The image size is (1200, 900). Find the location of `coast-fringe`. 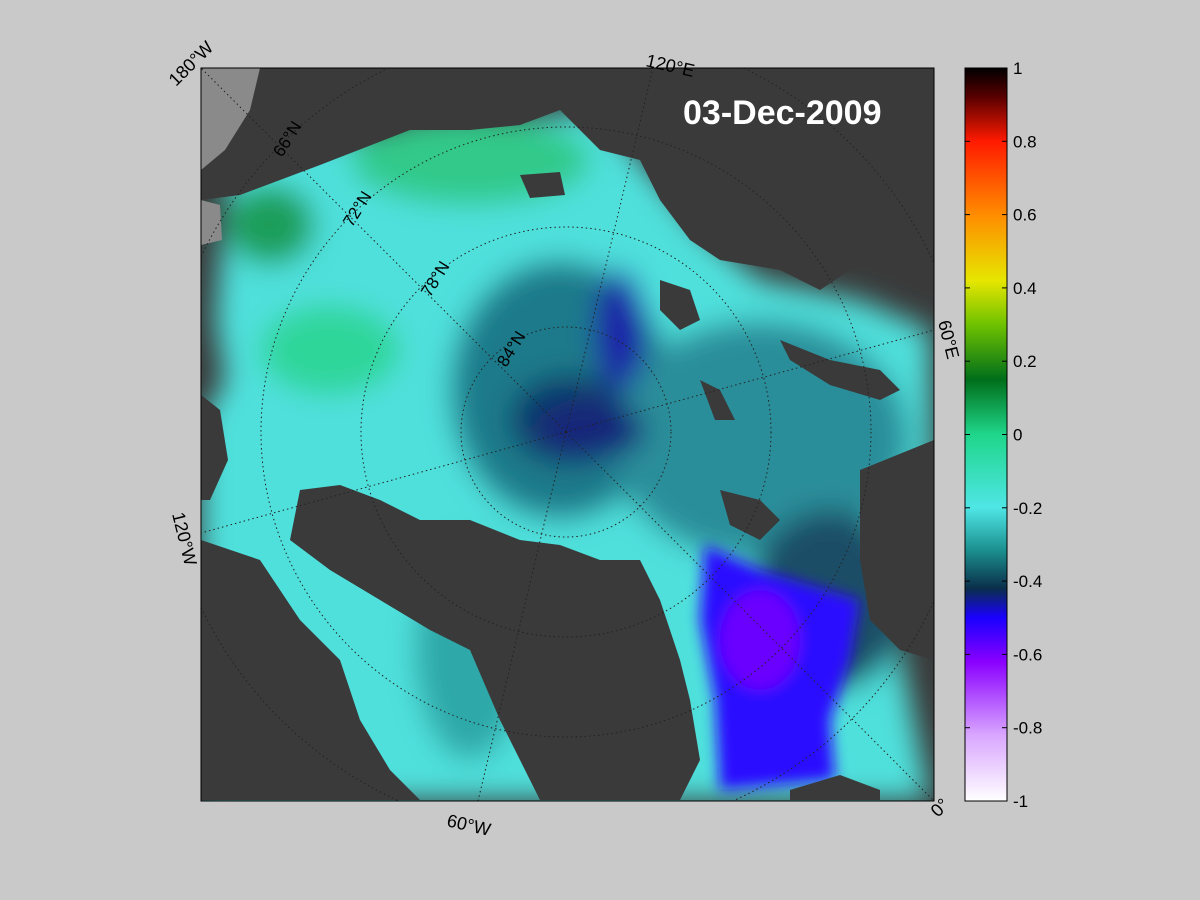

coast-fringe is located at coordinates (230, 119).